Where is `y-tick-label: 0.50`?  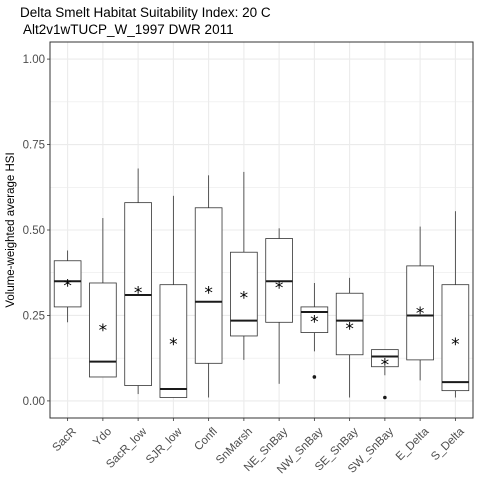 y-tick-label: 0.50 is located at coordinates (34, 231).